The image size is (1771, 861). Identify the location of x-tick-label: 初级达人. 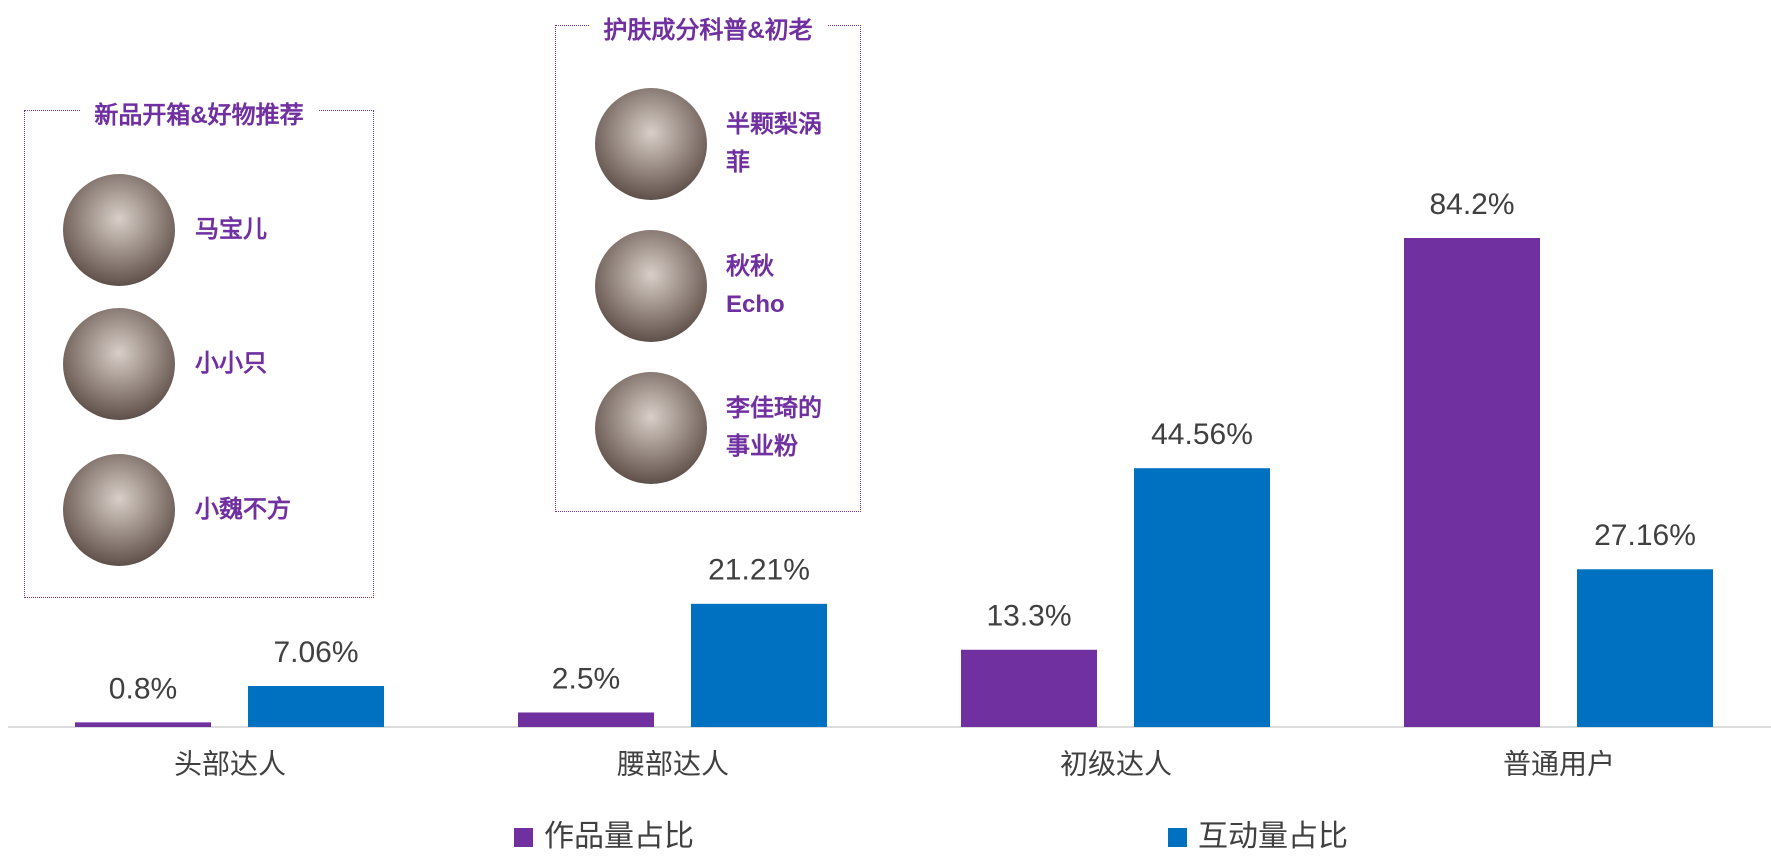
(1116, 763).